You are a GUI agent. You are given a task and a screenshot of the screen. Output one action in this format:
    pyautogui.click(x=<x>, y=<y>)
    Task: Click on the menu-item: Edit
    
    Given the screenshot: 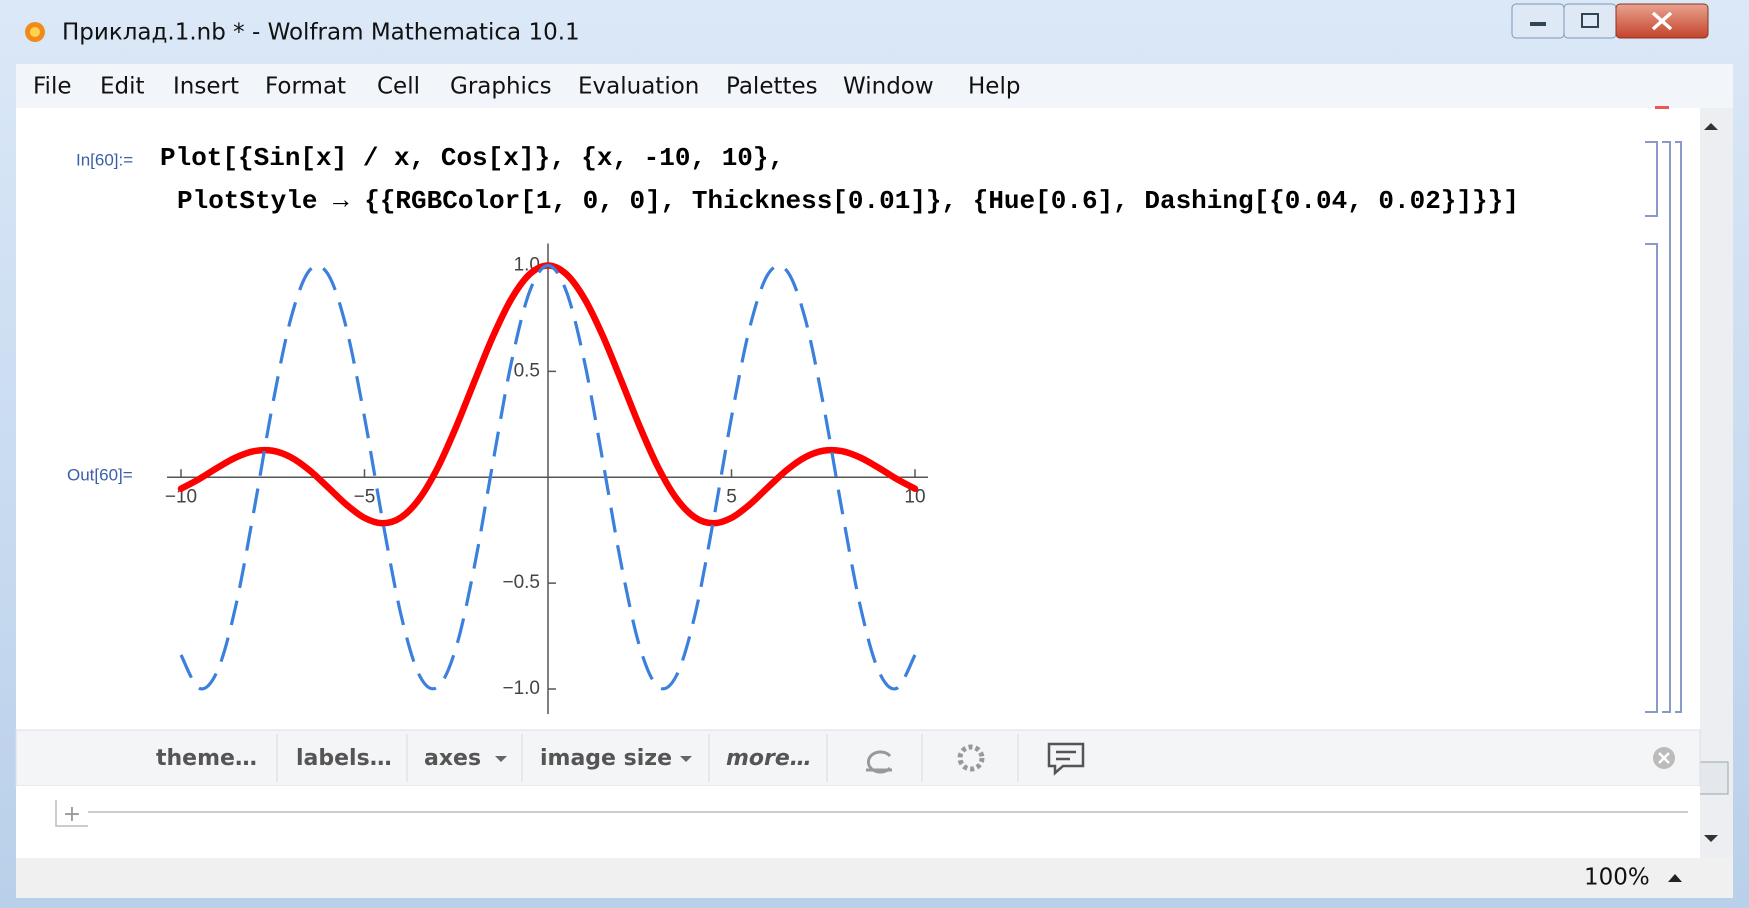 What is the action you would take?
    pyautogui.click(x=122, y=87)
    